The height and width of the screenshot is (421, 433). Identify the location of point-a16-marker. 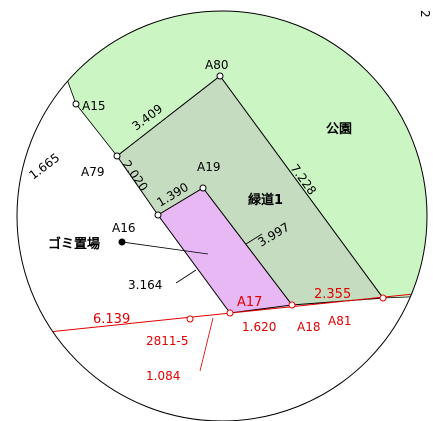
(158, 215).